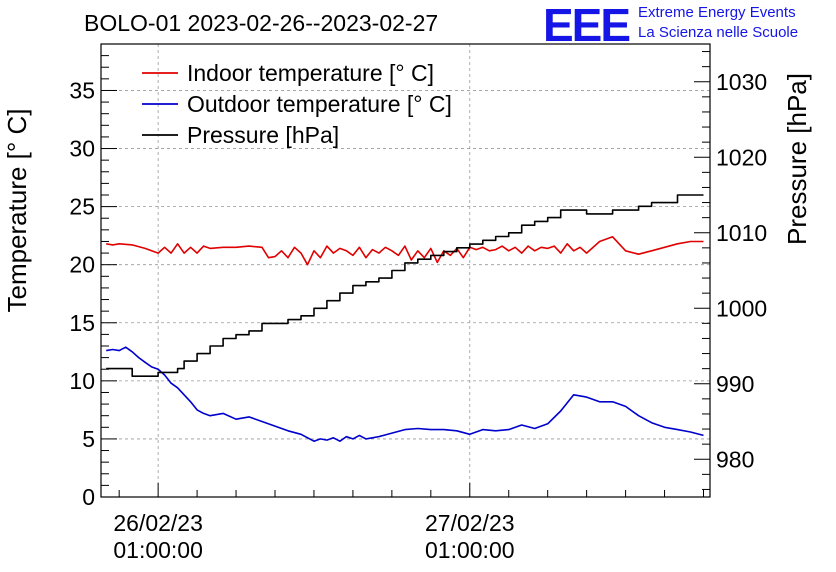 The image size is (836, 572). I want to click on indoor-temperature-line, so click(405, 251).